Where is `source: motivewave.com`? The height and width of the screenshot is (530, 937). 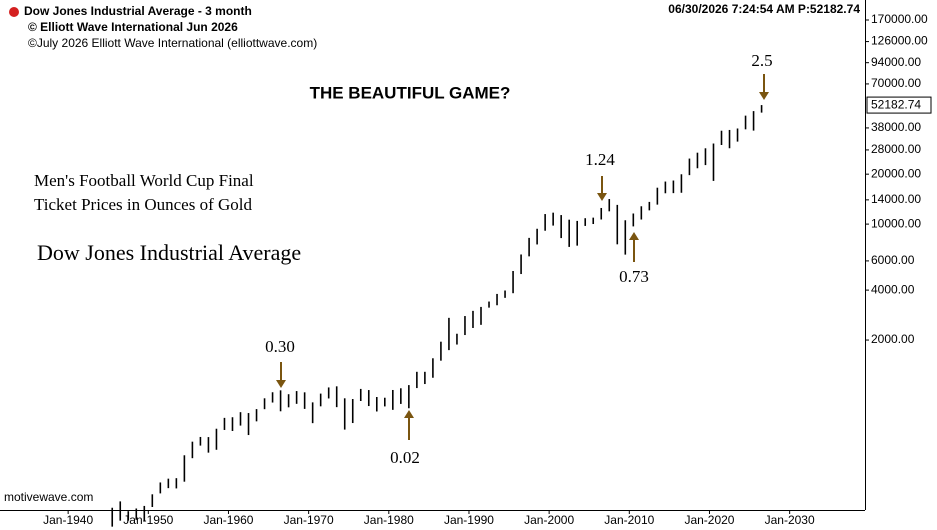
source: motivewave.com is located at coordinates (48, 497).